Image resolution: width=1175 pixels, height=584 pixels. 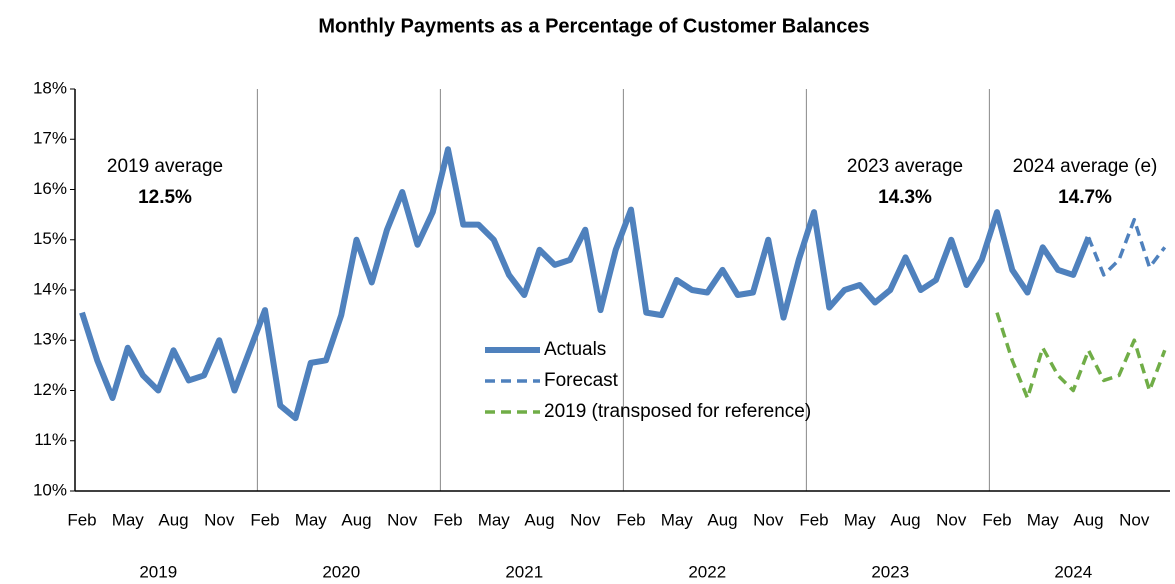 What do you see at coordinates (905, 166) in the screenshot?
I see `annotation-text: 2023 average` at bounding box center [905, 166].